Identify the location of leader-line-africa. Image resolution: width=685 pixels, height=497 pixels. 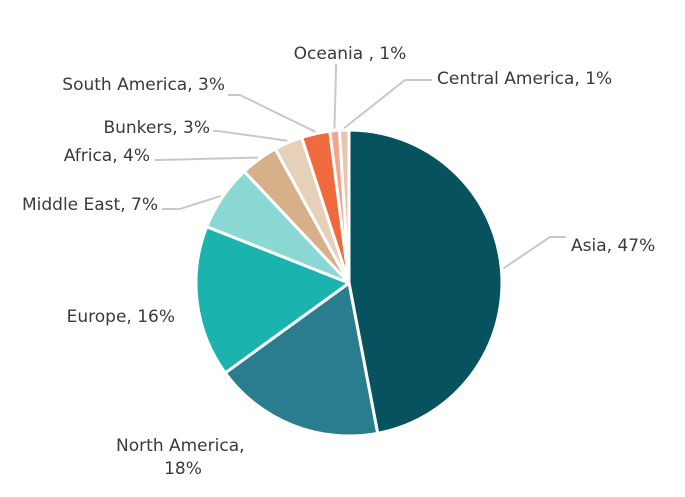
(206, 158).